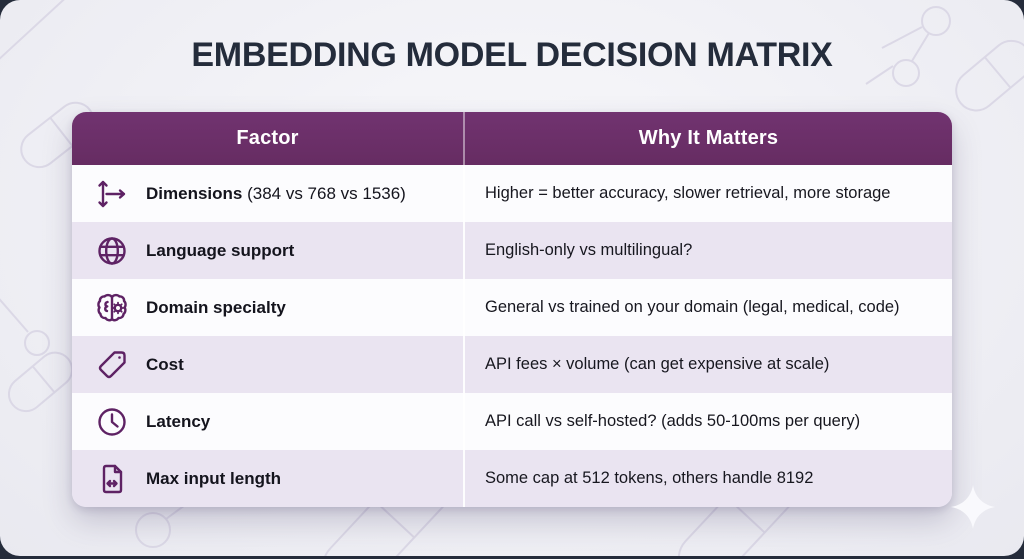 Image resolution: width=1024 pixels, height=559 pixels. Describe the element at coordinates (512, 138) in the screenshot. I see `table-header-row: Factor Why It Matters` at that location.